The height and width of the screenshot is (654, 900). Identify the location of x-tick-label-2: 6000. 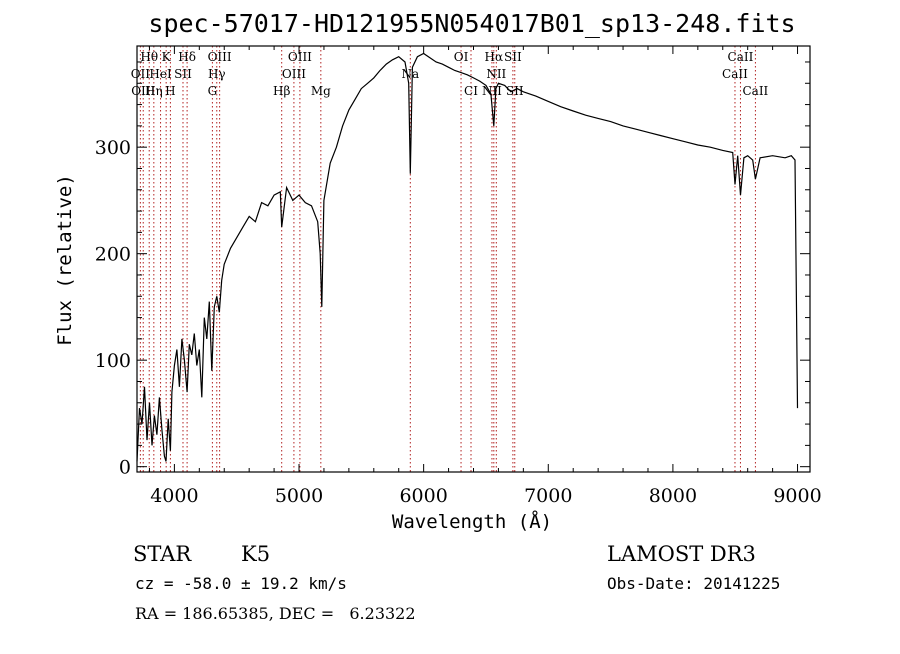
(423, 496).